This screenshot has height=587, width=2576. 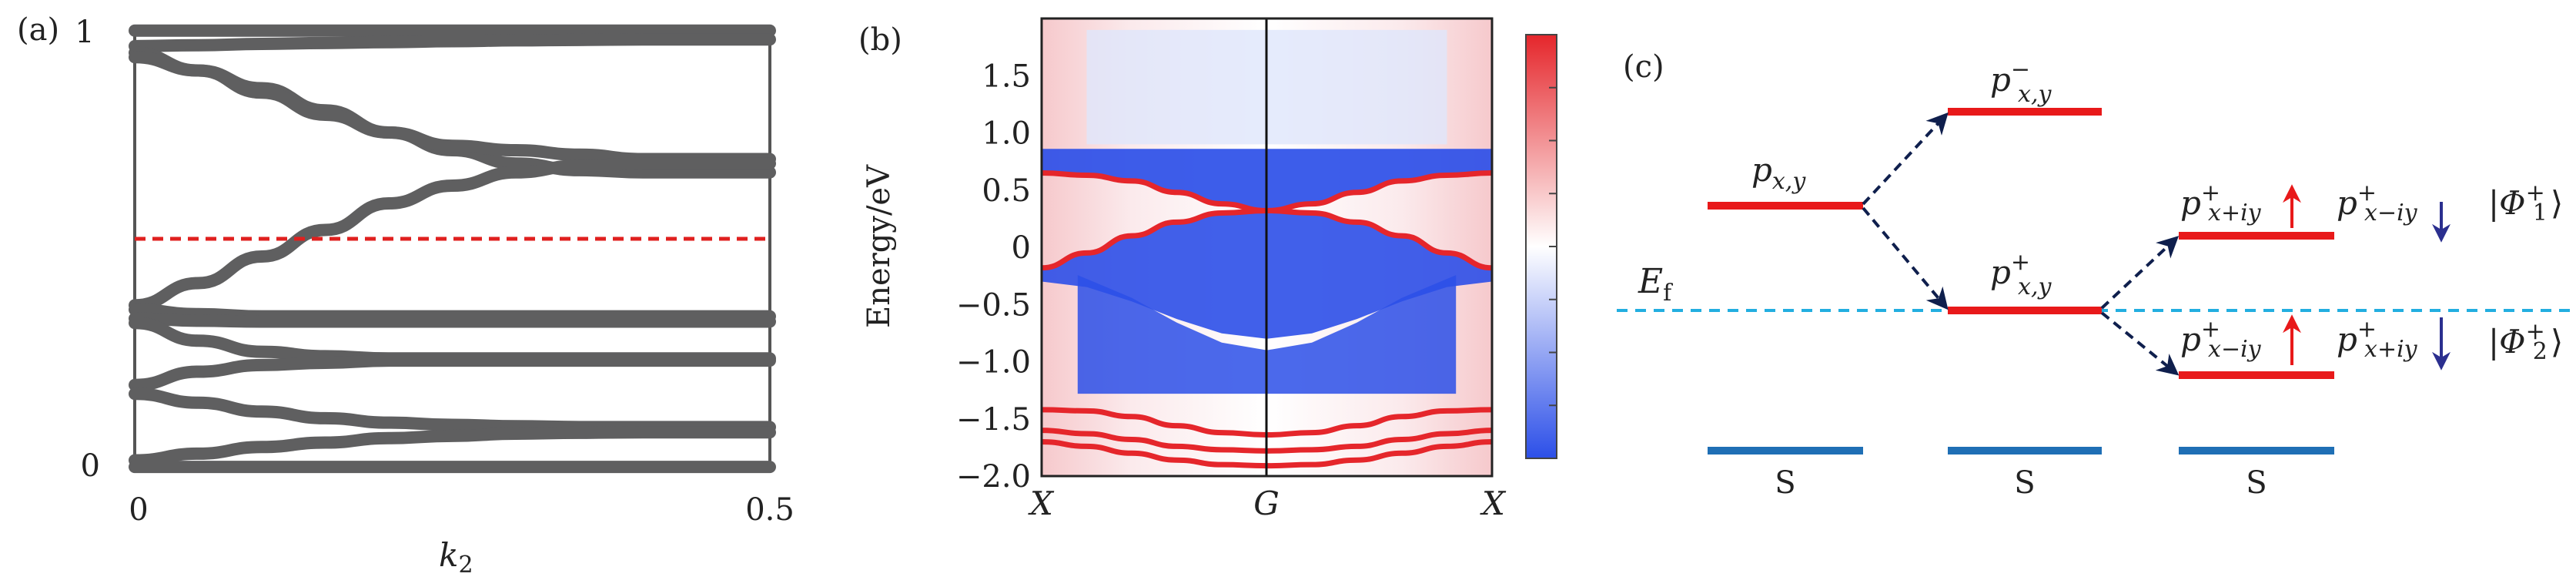 What do you see at coordinates (2190, 339) in the screenshot?
I see `p3-base: p` at bounding box center [2190, 339].